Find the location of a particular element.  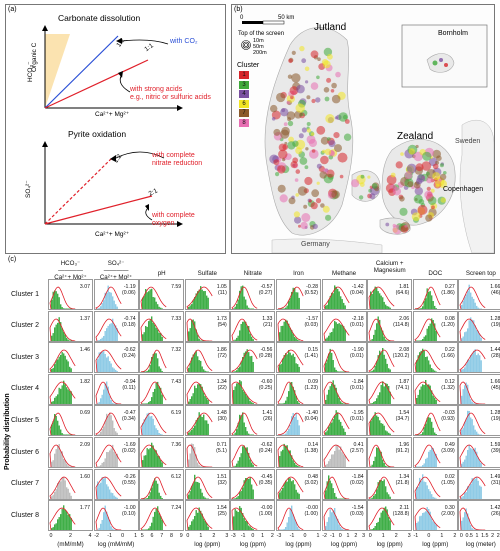

organic-c-shade is located at coordinates (57, 71).